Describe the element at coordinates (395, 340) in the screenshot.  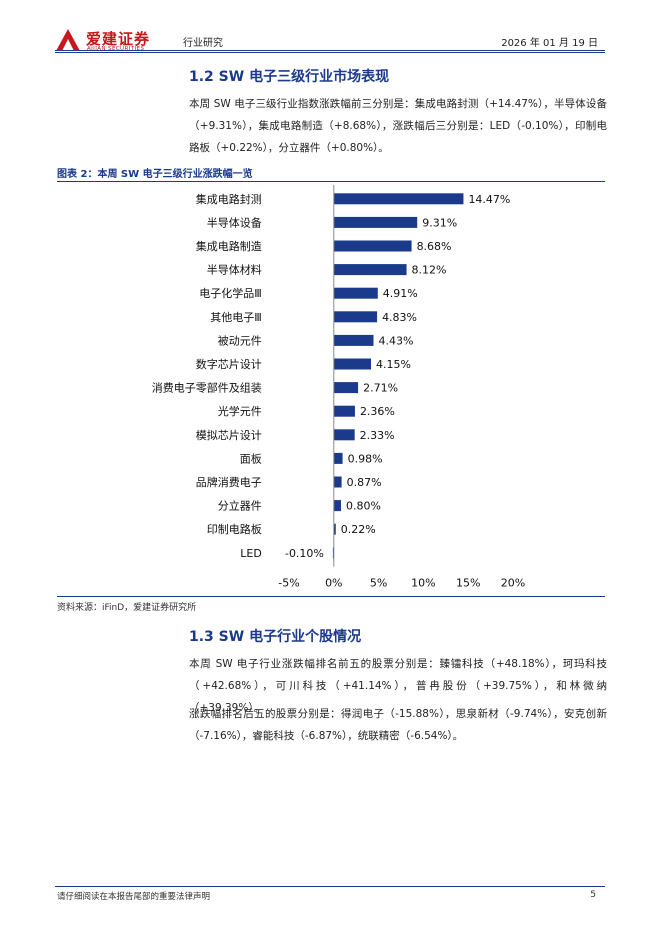
I see `data-label: 4.43%` at that location.